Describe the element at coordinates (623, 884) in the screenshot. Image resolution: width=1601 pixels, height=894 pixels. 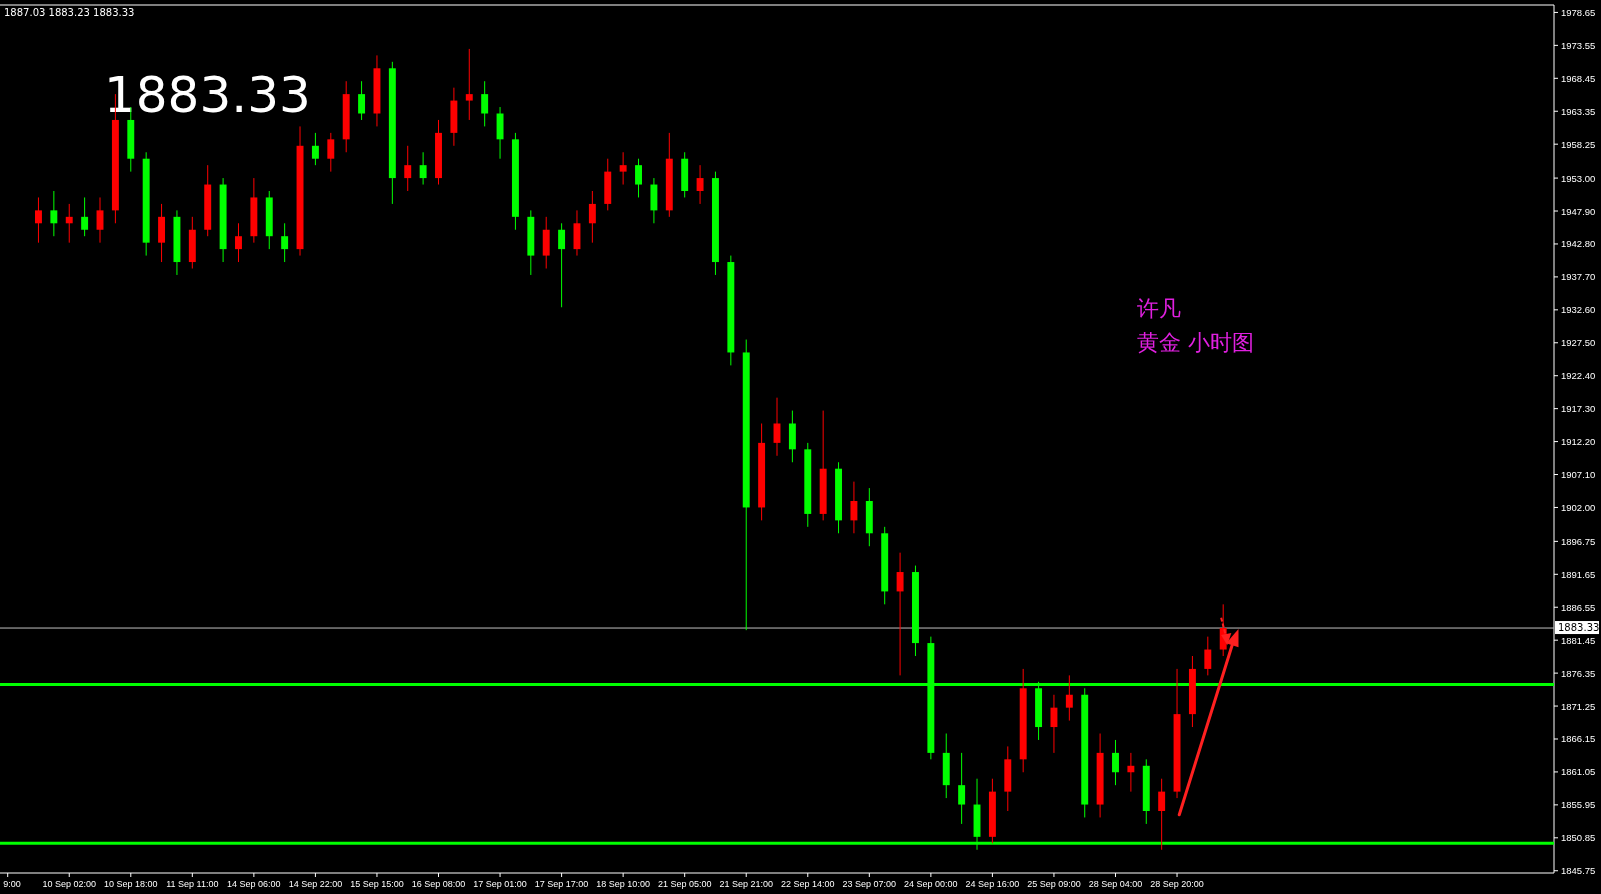
I see `x-tick-label: 18 Sep 10:00` at that location.